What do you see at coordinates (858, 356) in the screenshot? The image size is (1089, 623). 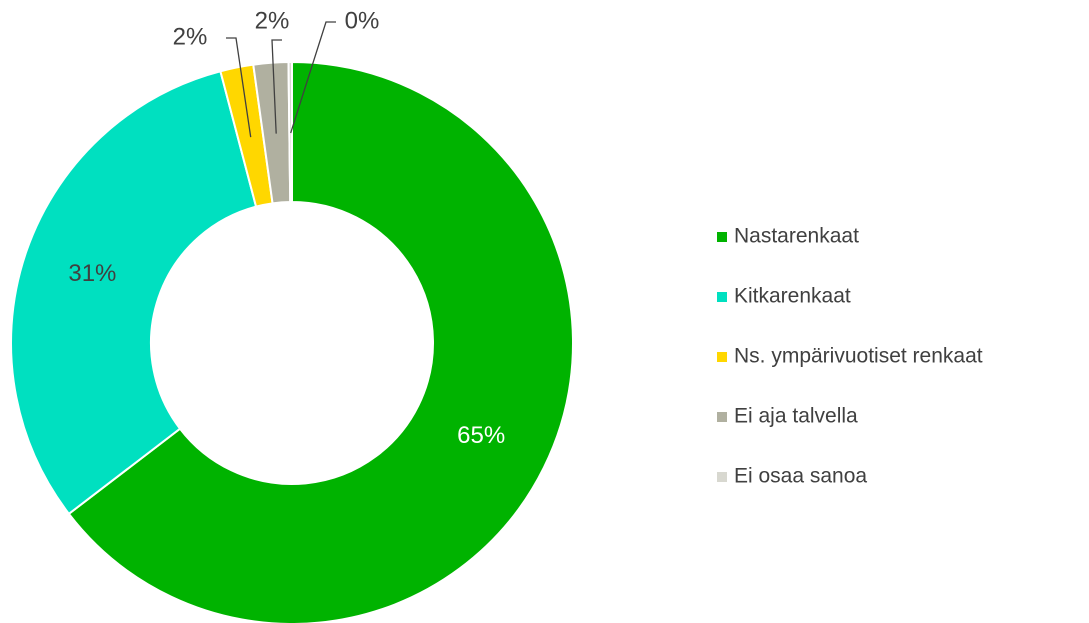 I see `legend-label: Ns. ympärivuotiset renkaat` at bounding box center [858, 356].